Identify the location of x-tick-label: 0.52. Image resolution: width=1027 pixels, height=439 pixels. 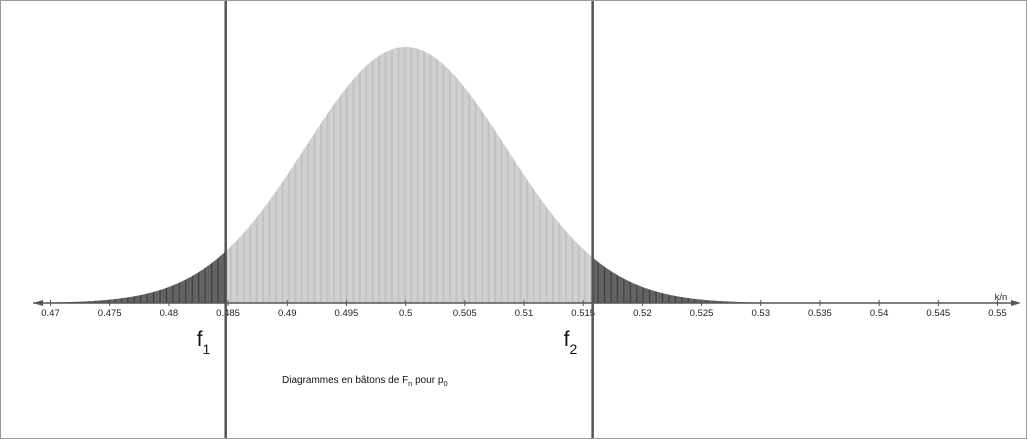
(642, 313).